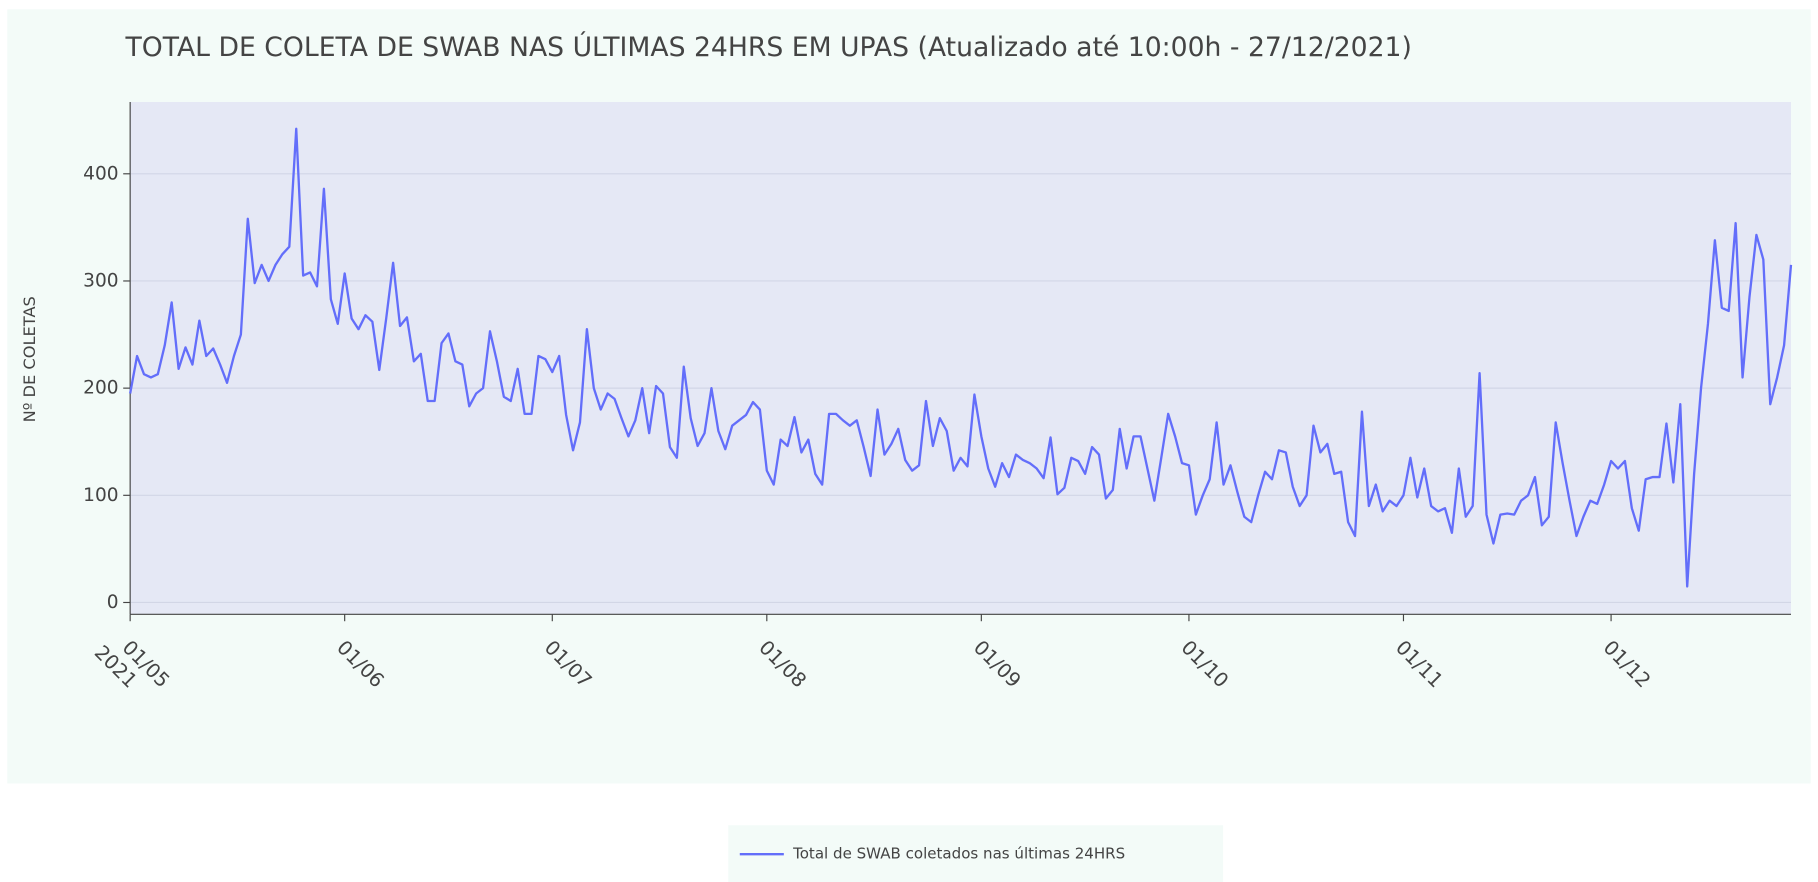 The image size is (1818, 882). What do you see at coordinates (113, 602) in the screenshot?
I see `y-tick-label: 0` at bounding box center [113, 602].